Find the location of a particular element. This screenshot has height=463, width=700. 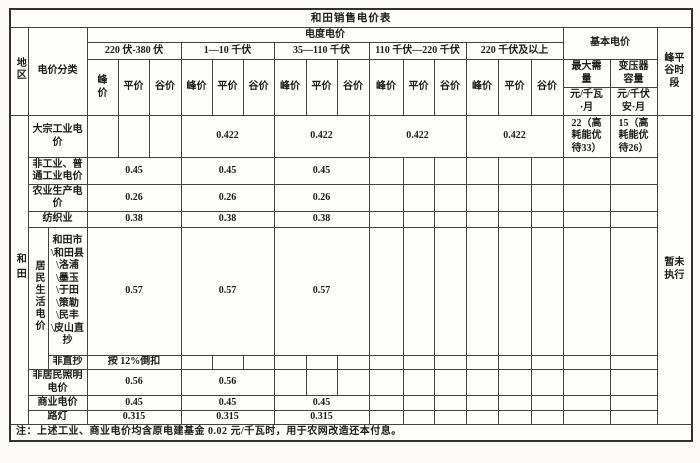

header-peak-4: 峰价 is located at coordinates (386, 87).